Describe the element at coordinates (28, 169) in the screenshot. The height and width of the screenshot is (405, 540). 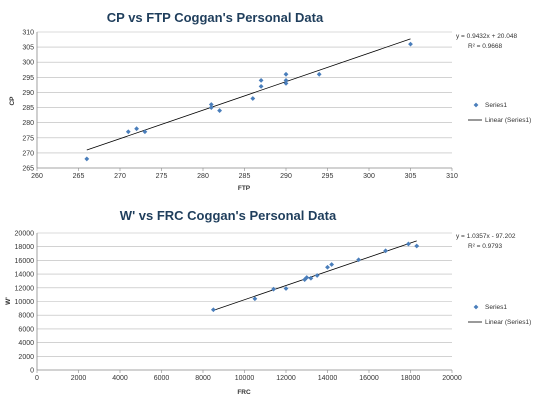
I see `chart1-y-tick-label: 265` at that location.